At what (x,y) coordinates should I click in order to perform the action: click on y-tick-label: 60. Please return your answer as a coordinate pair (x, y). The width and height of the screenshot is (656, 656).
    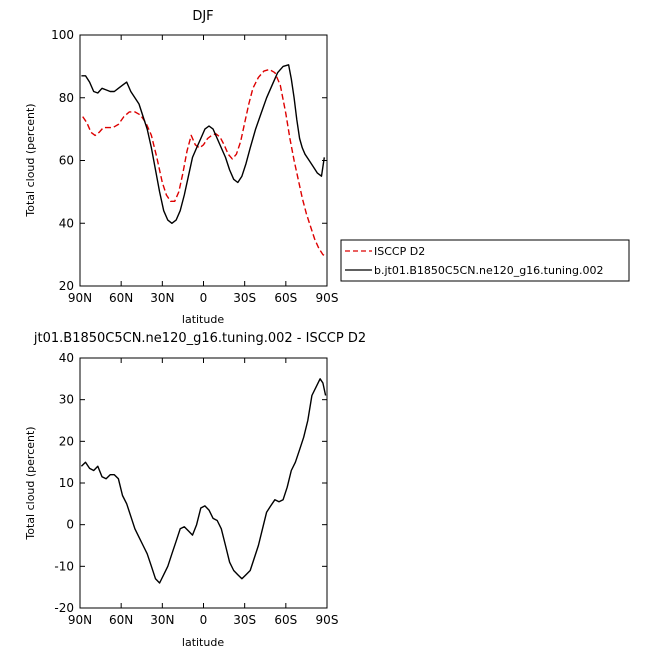
    Looking at the image, I should click on (66, 161).